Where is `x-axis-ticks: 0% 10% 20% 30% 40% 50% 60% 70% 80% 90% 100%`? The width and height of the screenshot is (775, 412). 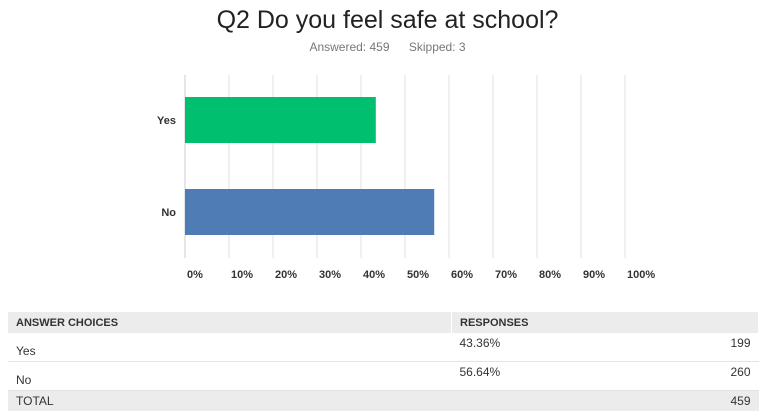 x-axis-ticks: 0% 10% 20% 30% 40% 50% 60% 70% 80% 90% 100% is located at coordinates (421, 275).